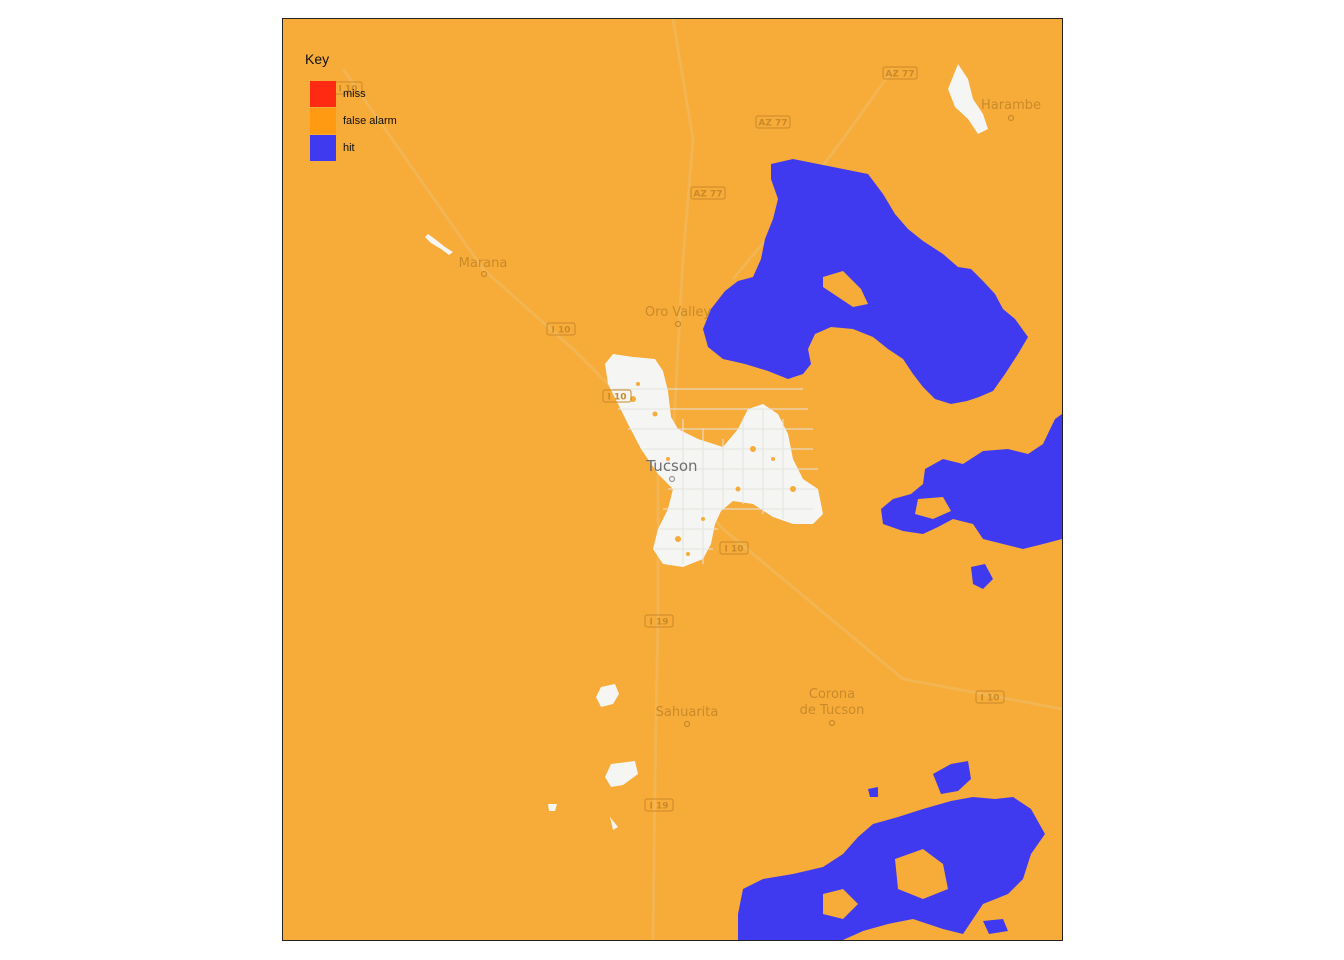 This screenshot has width=1344, height=960. What do you see at coordinates (713, 469) in the screenshot?
I see `urban-speckles` at bounding box center [713, 469].